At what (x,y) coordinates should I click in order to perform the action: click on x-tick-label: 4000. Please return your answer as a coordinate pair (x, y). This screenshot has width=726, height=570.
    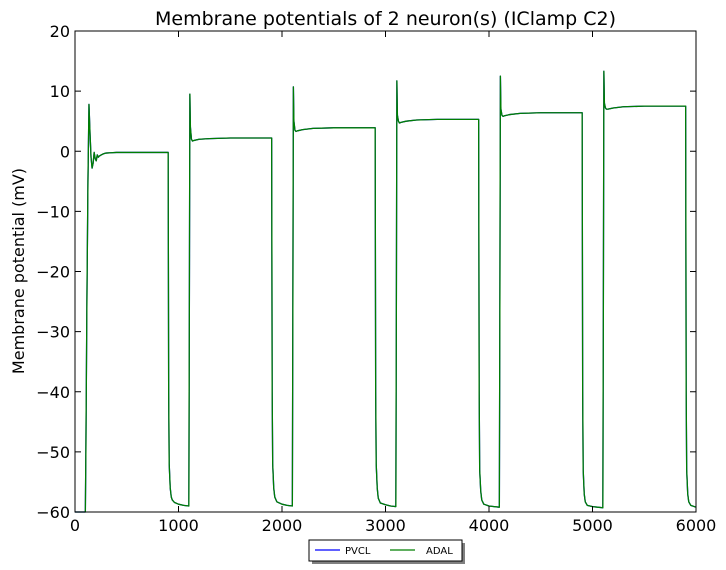
    Looking at the image, I should click on (489, 525).